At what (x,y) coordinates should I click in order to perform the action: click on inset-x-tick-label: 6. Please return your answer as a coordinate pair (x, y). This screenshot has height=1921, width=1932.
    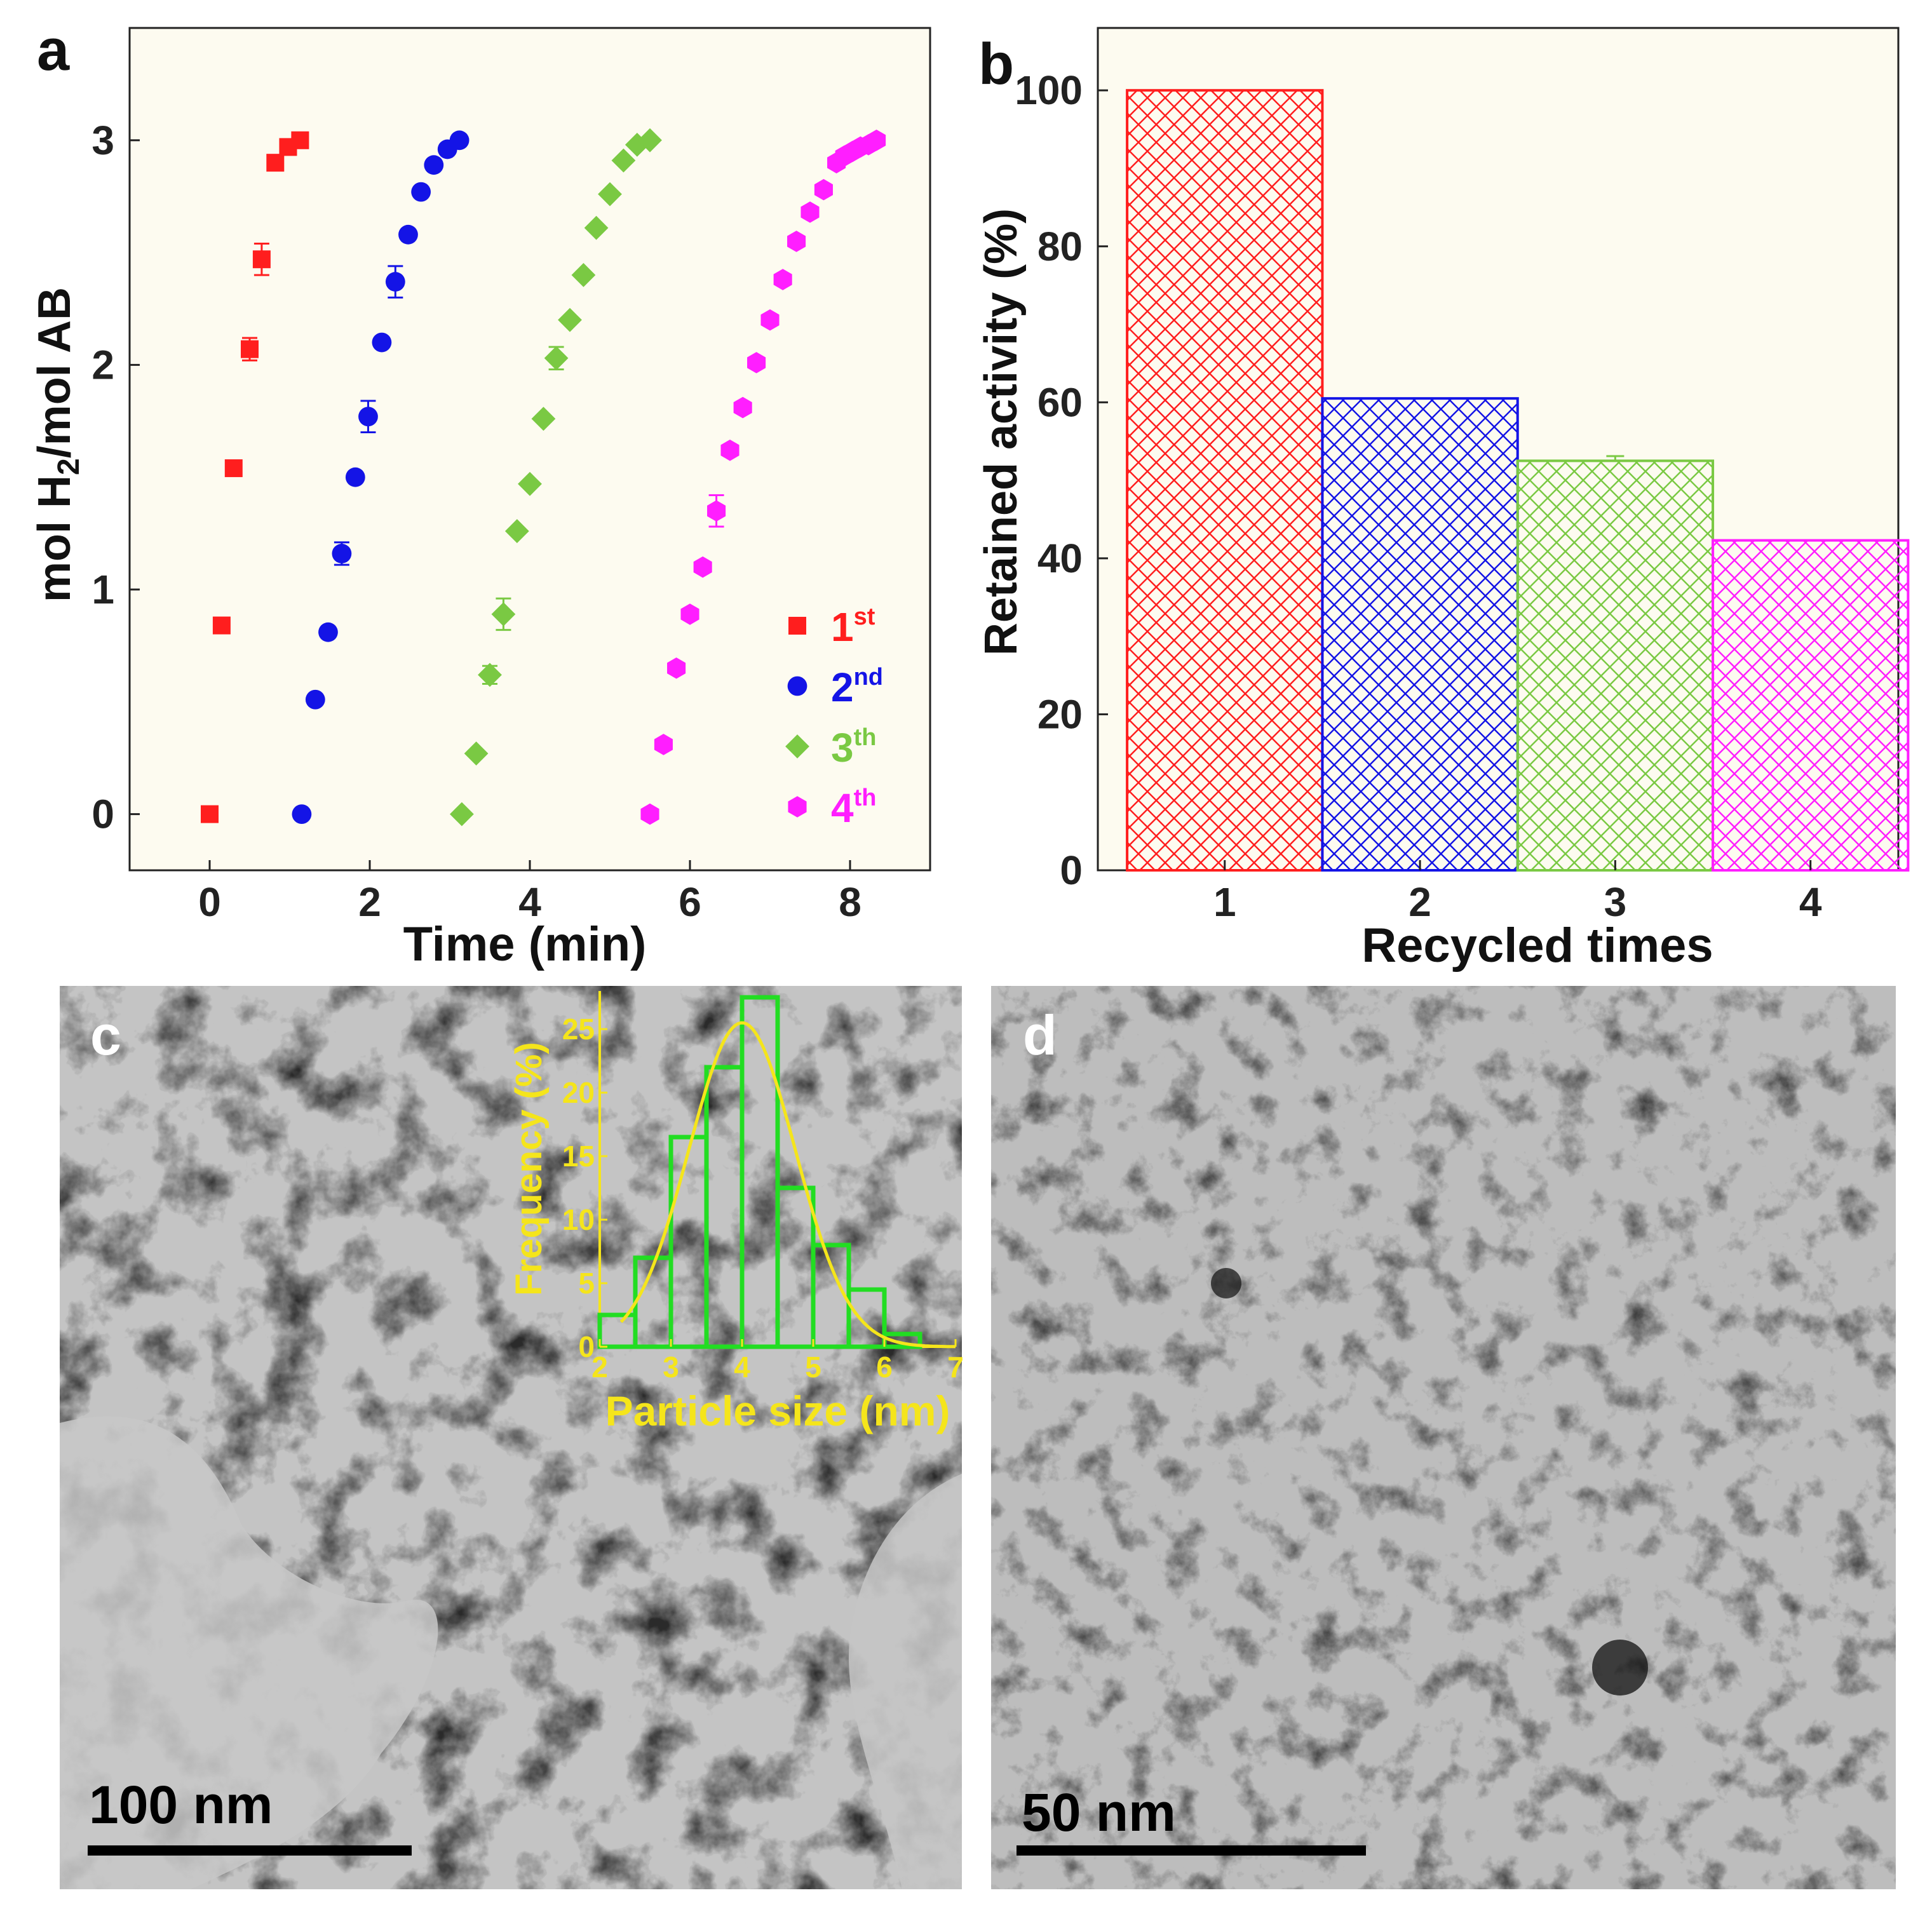
    Looking at the image, I should click on (884, 1368).